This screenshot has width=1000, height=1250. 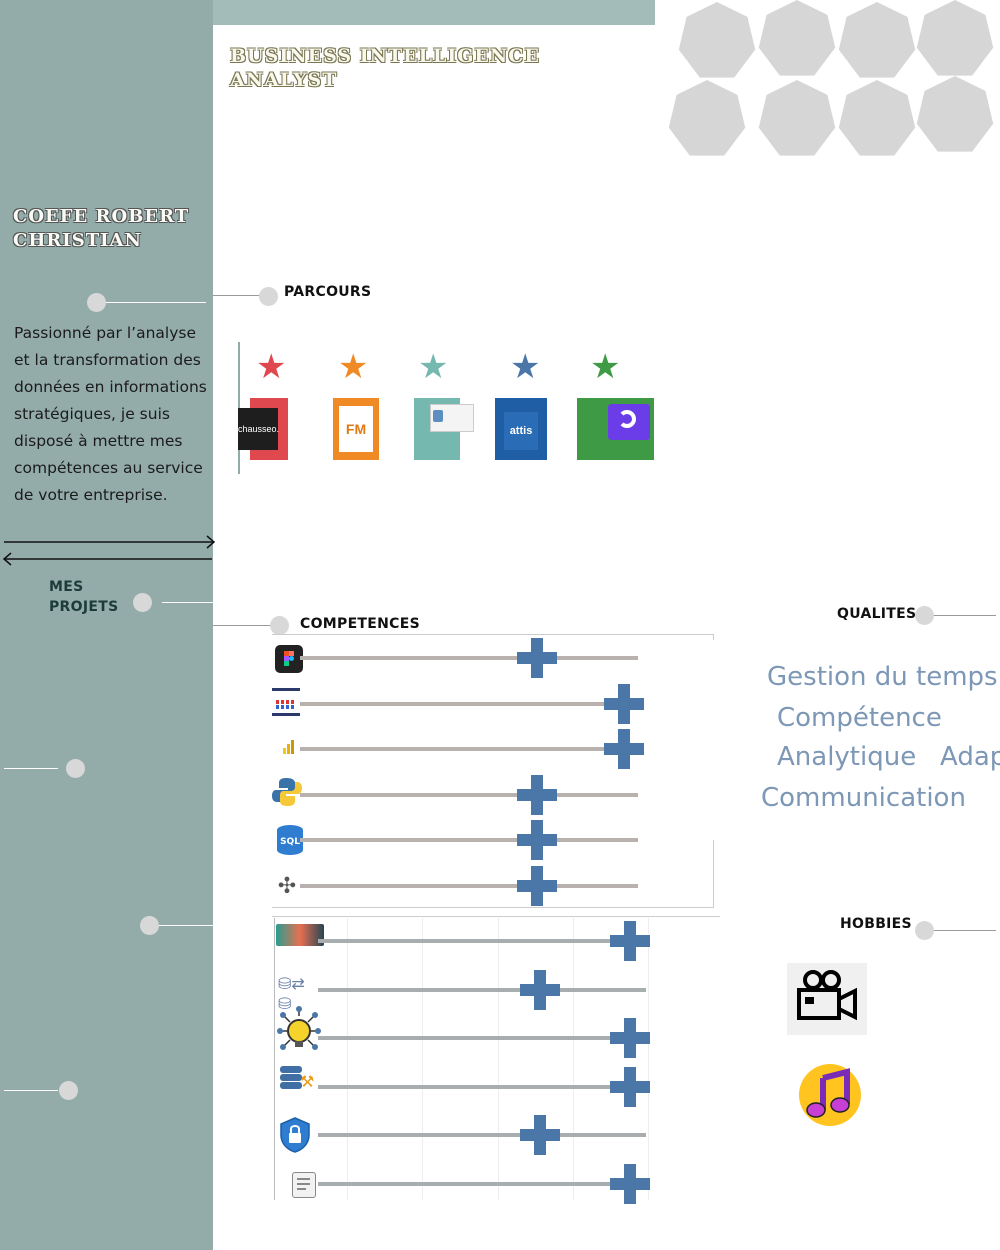 What do you see at coordinates (299, 1028) in the screenshot?
I see `innovation-icon` at bounding box center [299, 1028].